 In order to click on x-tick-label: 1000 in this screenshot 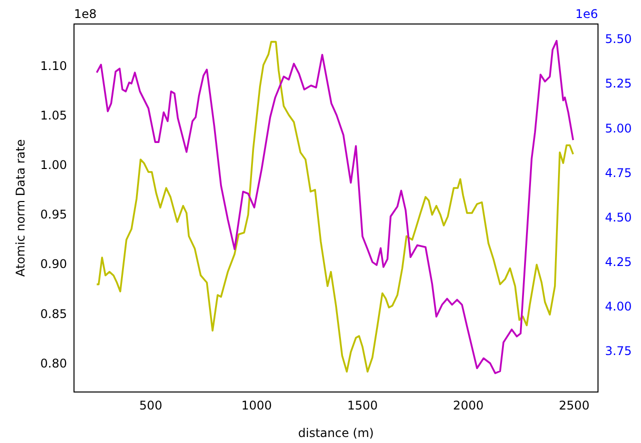, I will do `click(256, 405)`.